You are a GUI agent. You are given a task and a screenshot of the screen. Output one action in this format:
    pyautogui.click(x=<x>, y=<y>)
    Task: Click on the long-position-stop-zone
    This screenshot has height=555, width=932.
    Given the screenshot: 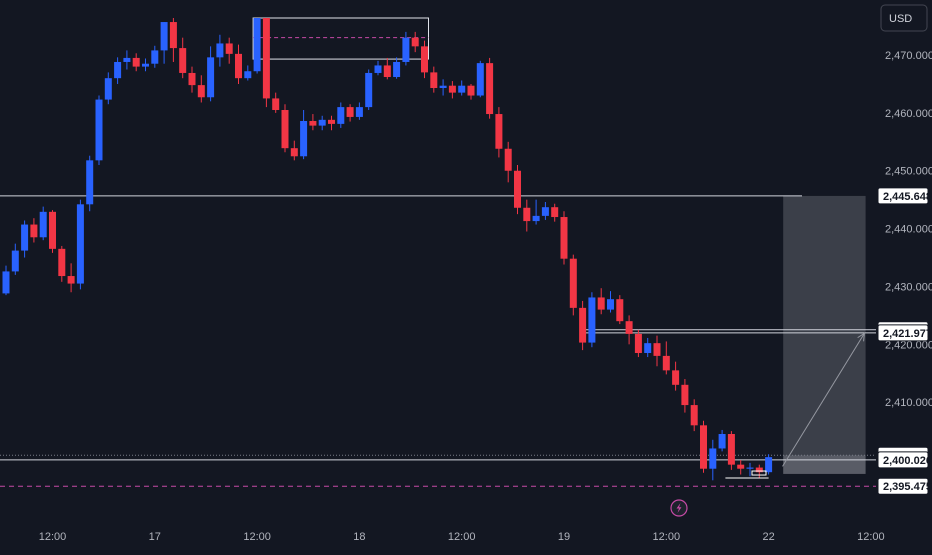 What is the action you would take?
    pyautogui.click(x=824, y=464)
    